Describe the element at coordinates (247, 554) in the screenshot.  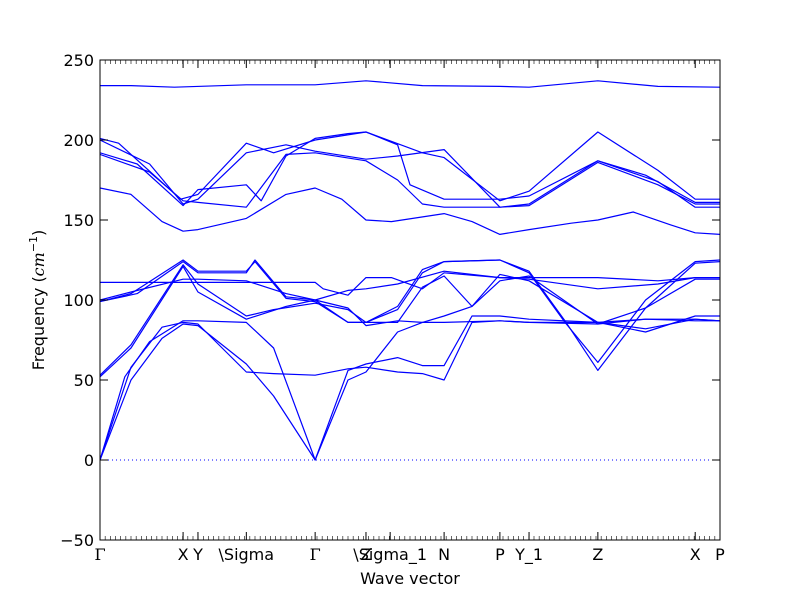
I see `x-tick-label: \Sigma` at that location.